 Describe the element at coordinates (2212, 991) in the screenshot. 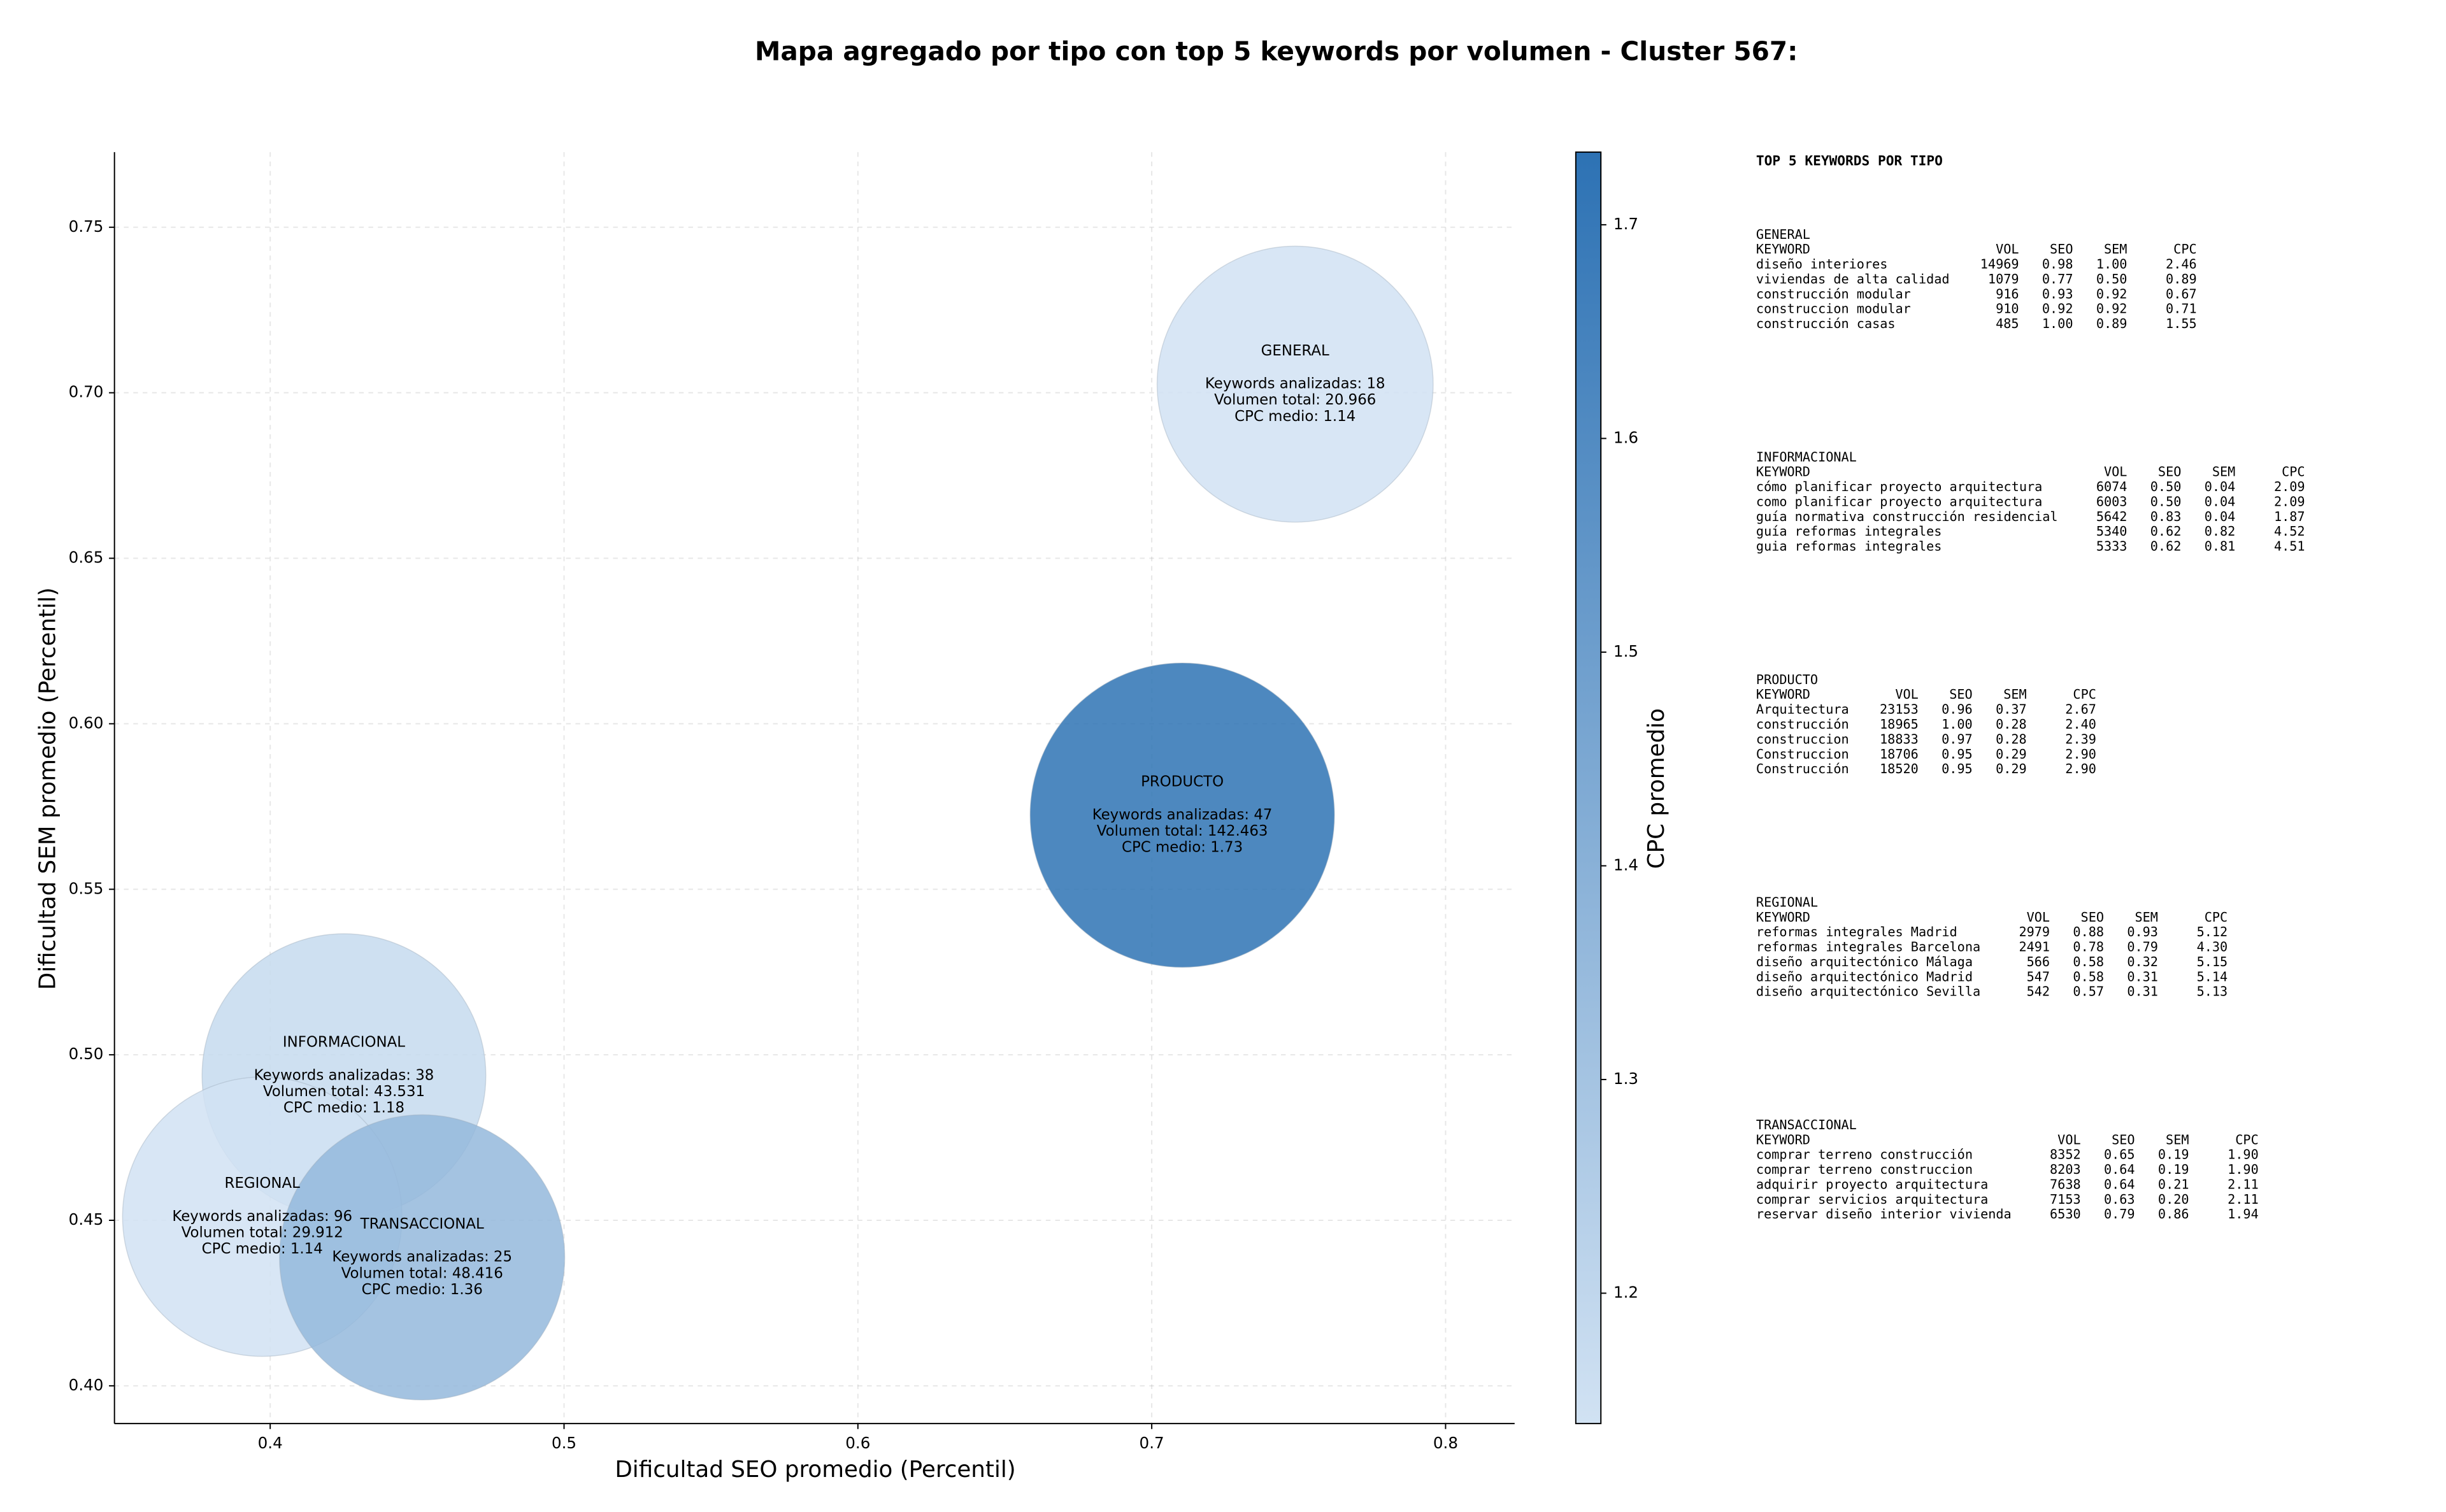

I see `table-cell: 5.13` at that location.